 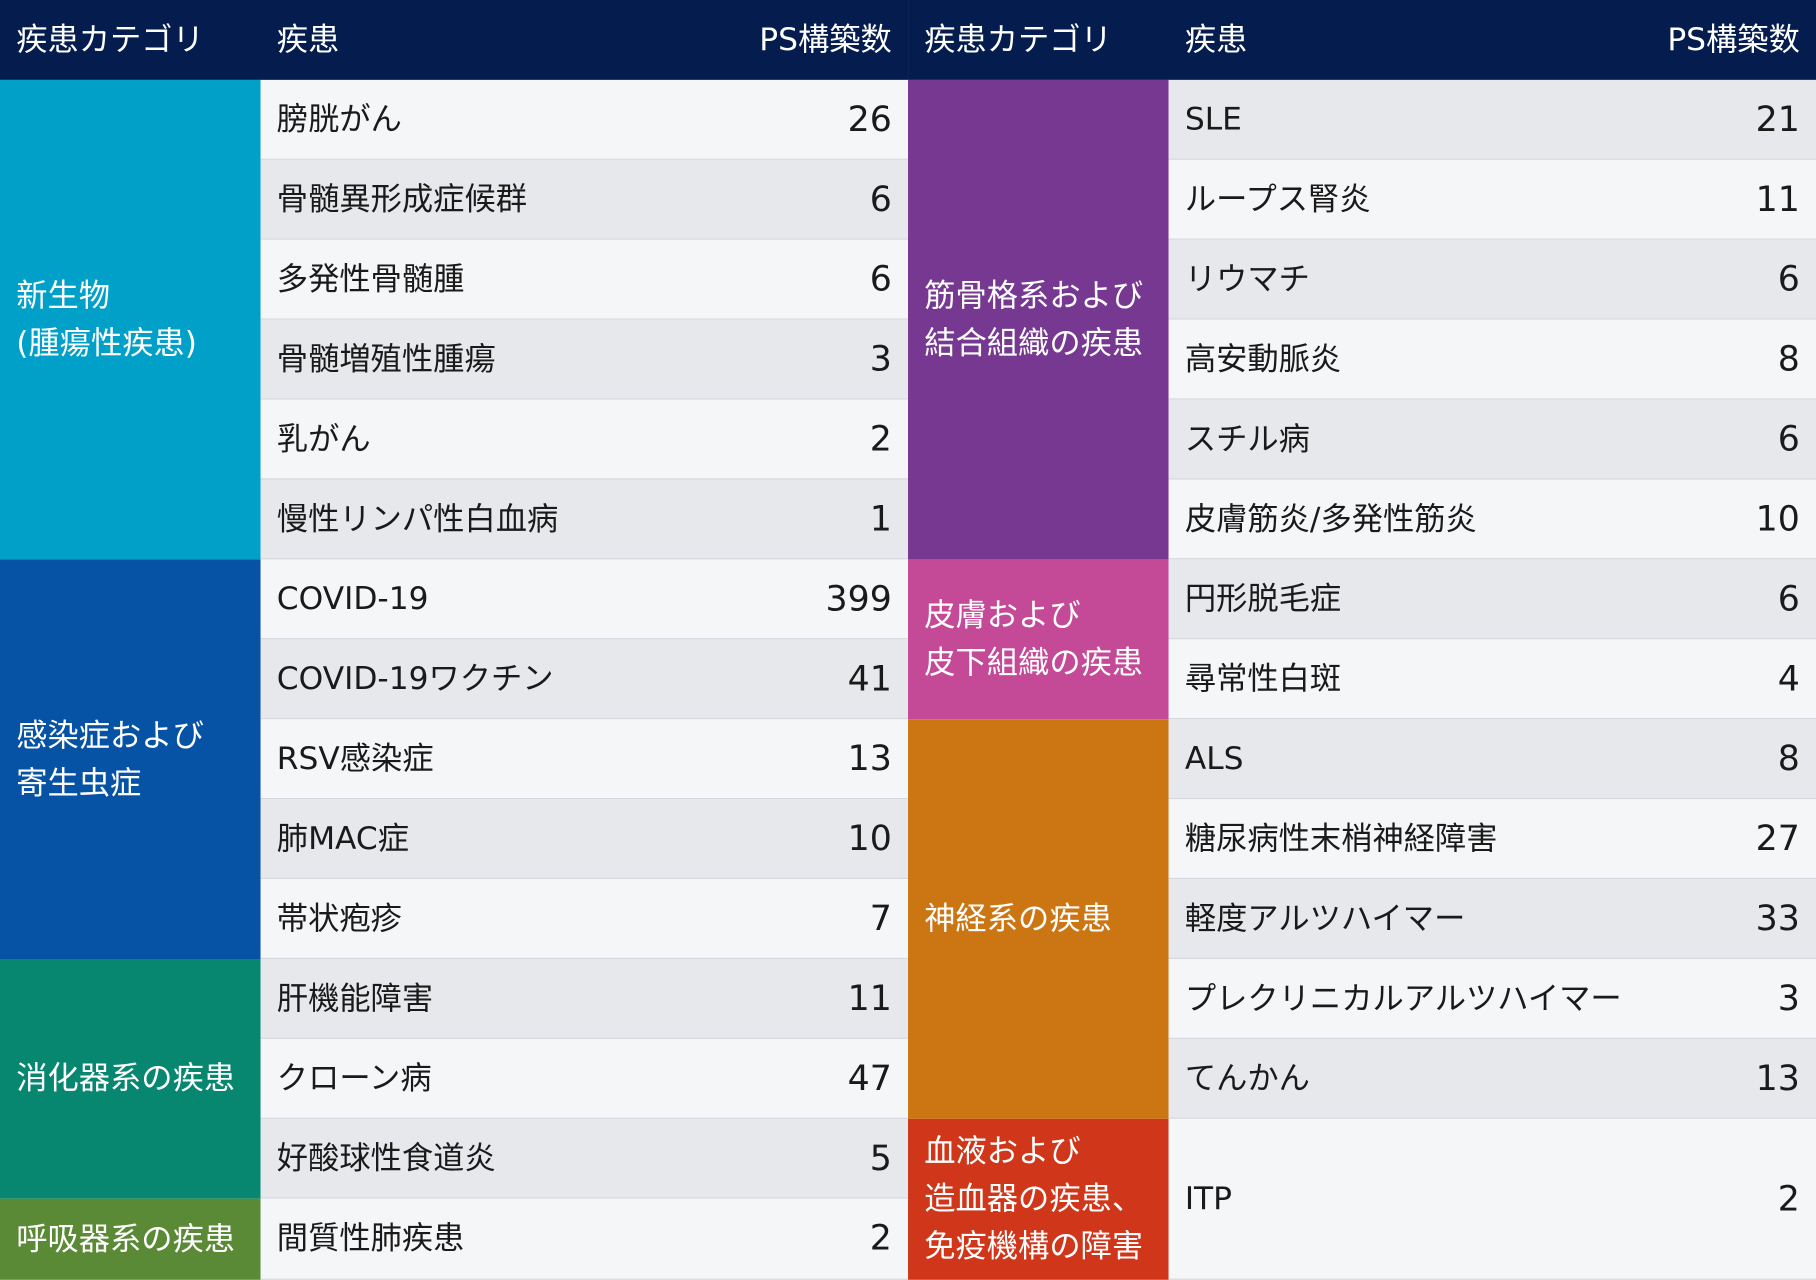 I want to click on disease-name: スチル病, so click(x=1247, y=439).